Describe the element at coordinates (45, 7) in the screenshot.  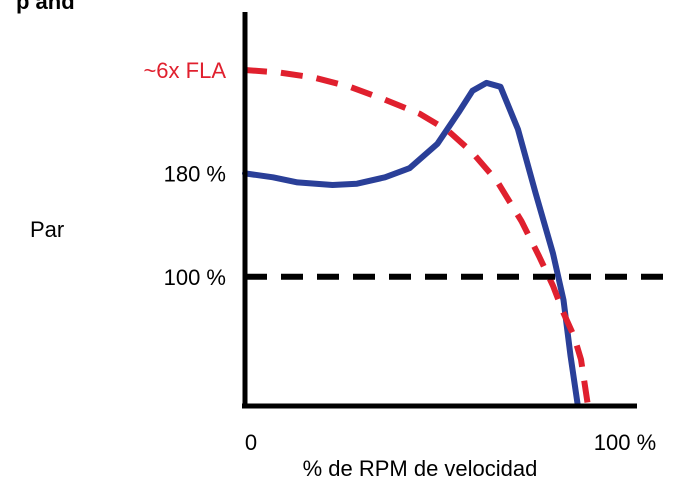
I see `header-fragment-text: p and` at that location.